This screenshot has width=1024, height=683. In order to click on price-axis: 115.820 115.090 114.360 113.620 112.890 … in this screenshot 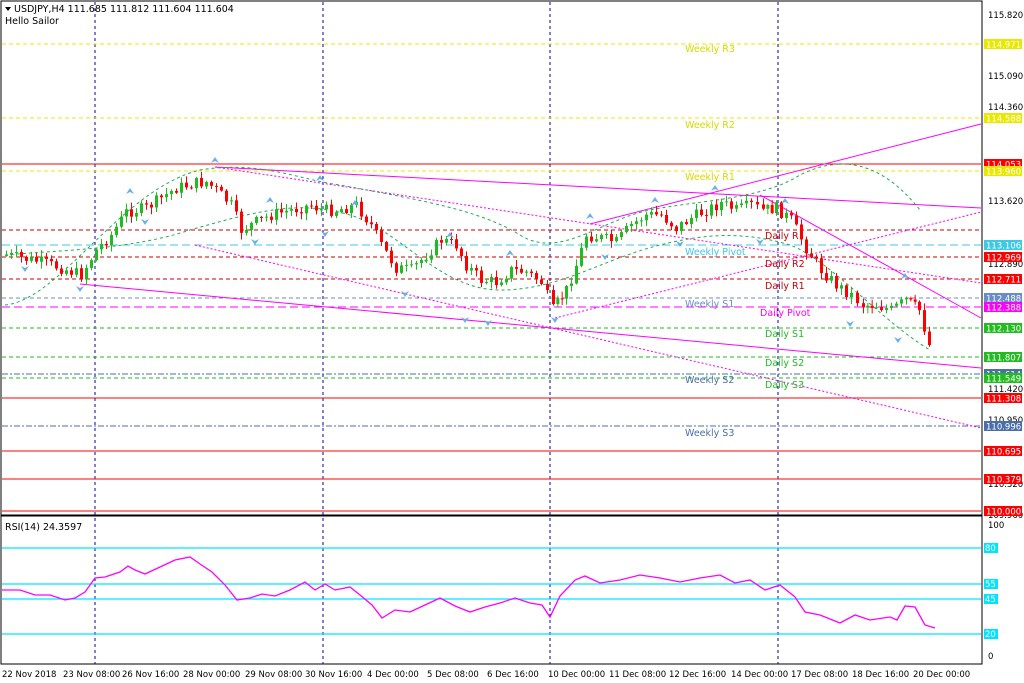, I will do `click(1005, 266)`.